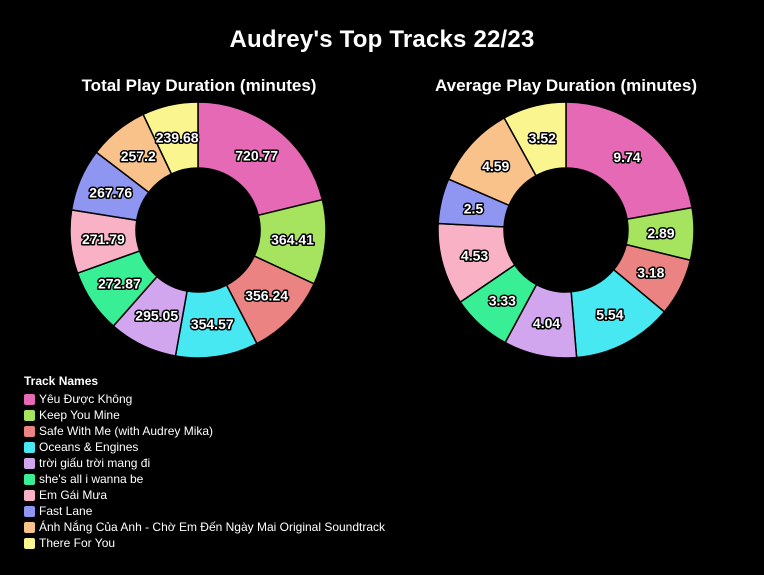 This screenshot has height=575, width=764. What do you see at coordinates (502, 301) in the screenshot?
I see `average-slice-label-5: 3.33` at bounding box center [502, 301].